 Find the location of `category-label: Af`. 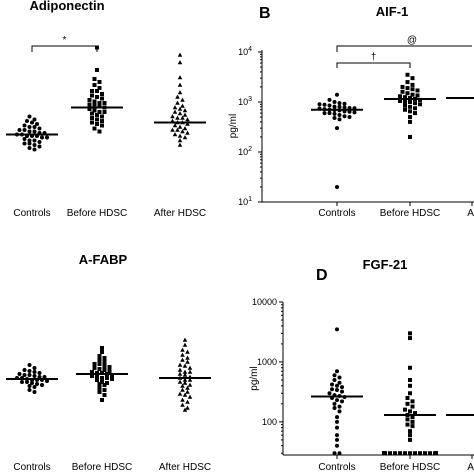

category-label: Af is located at coordinates (470, 213).